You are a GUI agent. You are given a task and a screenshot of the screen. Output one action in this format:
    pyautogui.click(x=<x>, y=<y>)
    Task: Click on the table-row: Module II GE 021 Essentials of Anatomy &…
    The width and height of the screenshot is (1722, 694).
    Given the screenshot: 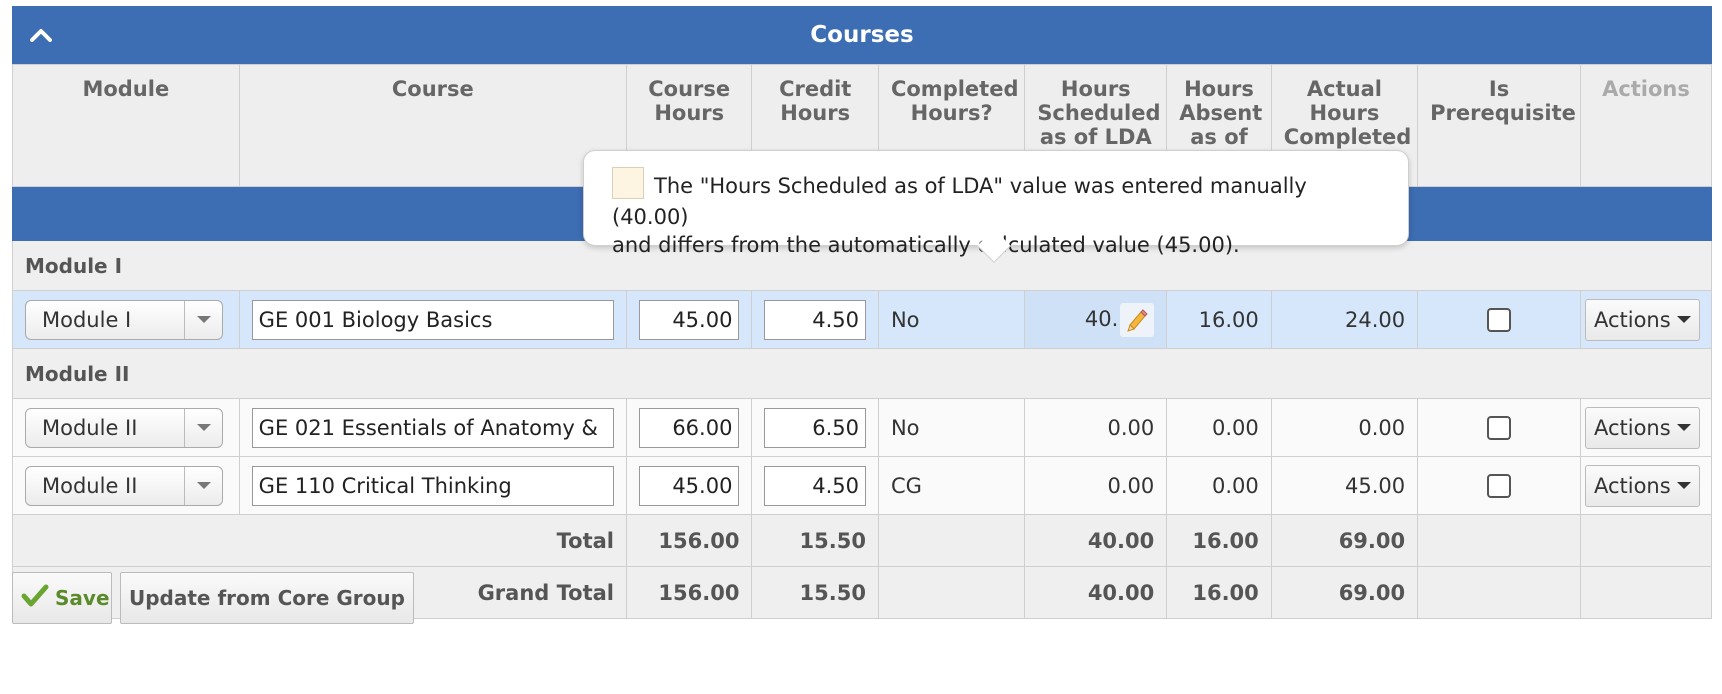 What is the action you would take?
    pyautogui.click(x=862, y=427)
    